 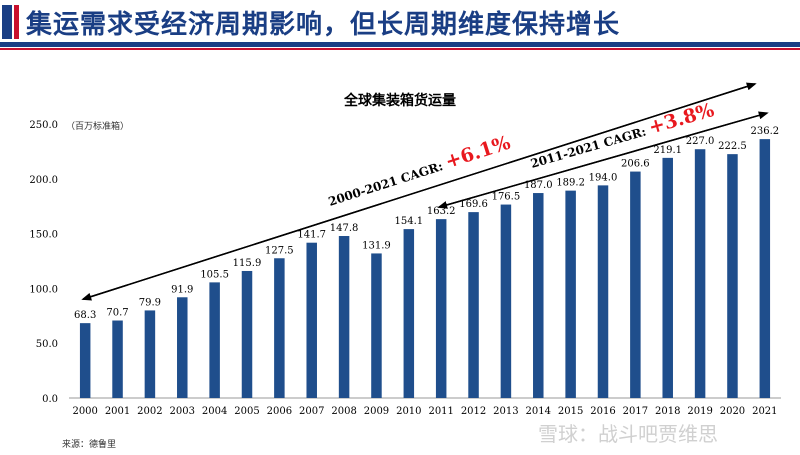 I want to click on data-label: 236.2, so click(x=764, y=131).